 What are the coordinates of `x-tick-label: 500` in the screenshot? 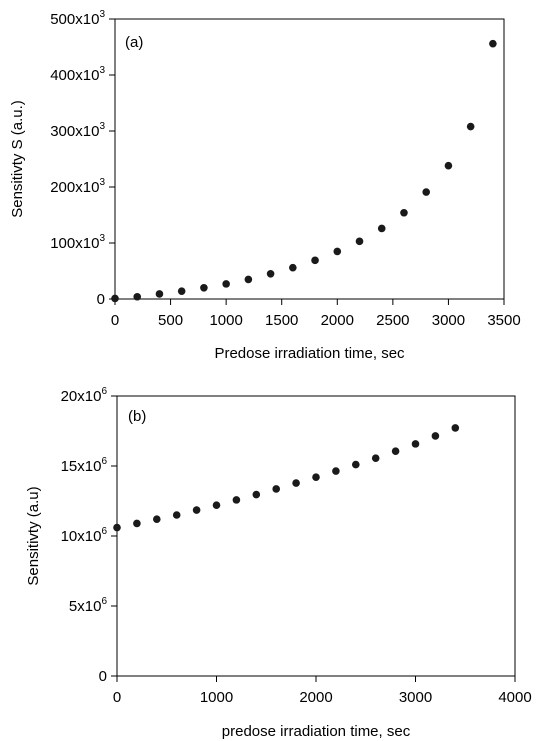 It's located at (170, 320).